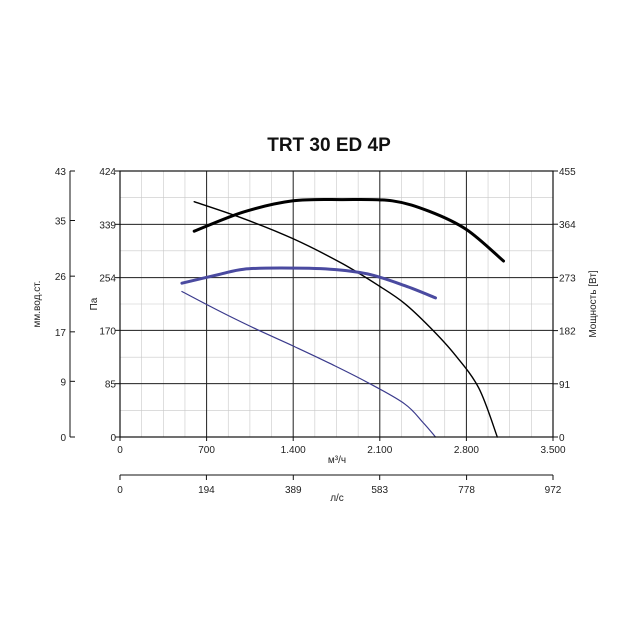 The image size is (630, 630). I want to click on y-tick-label: 0, so click(113, 438).